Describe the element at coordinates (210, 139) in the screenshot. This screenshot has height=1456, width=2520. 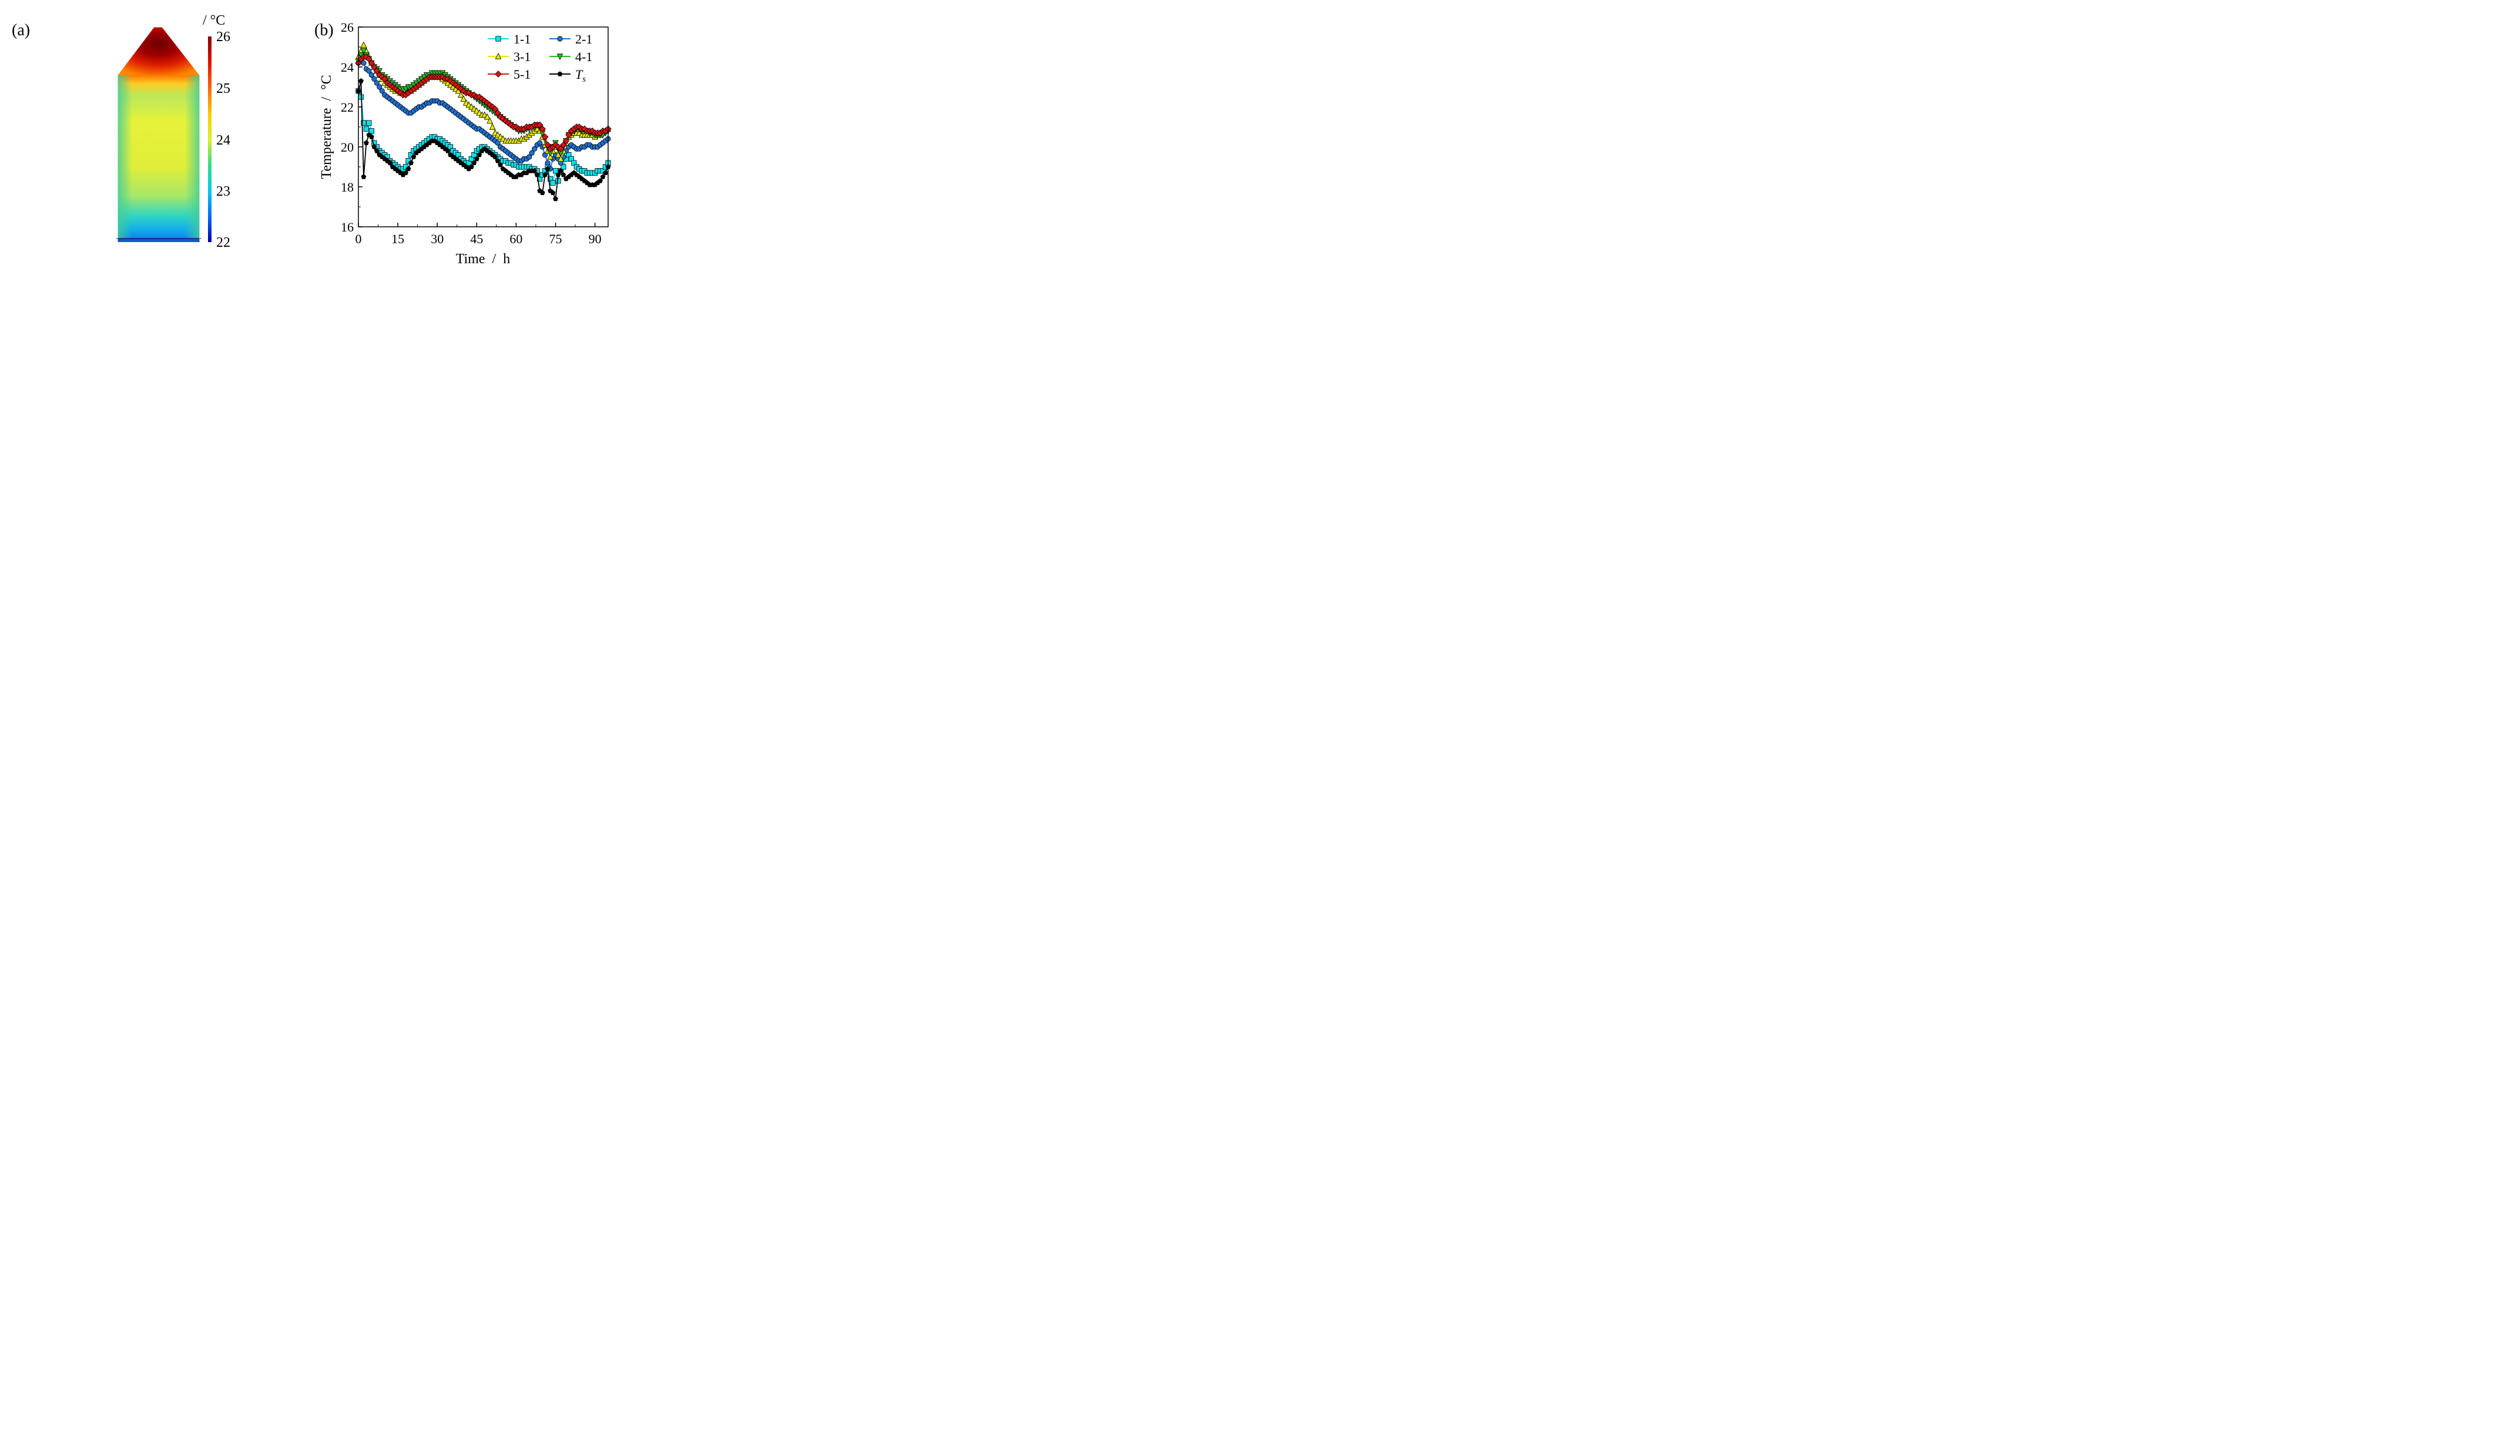
I see `colorbar-scale` at that location.